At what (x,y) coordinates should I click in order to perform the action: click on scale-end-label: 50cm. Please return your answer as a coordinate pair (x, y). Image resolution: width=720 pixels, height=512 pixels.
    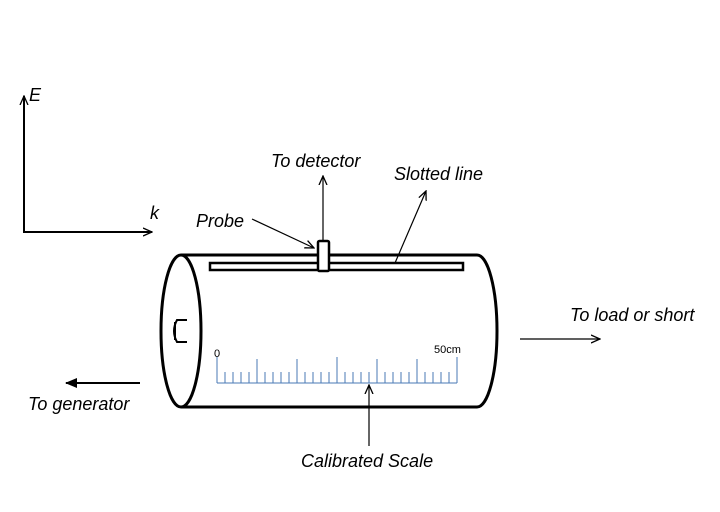
    Looking at the image, I should click on (447, 350).